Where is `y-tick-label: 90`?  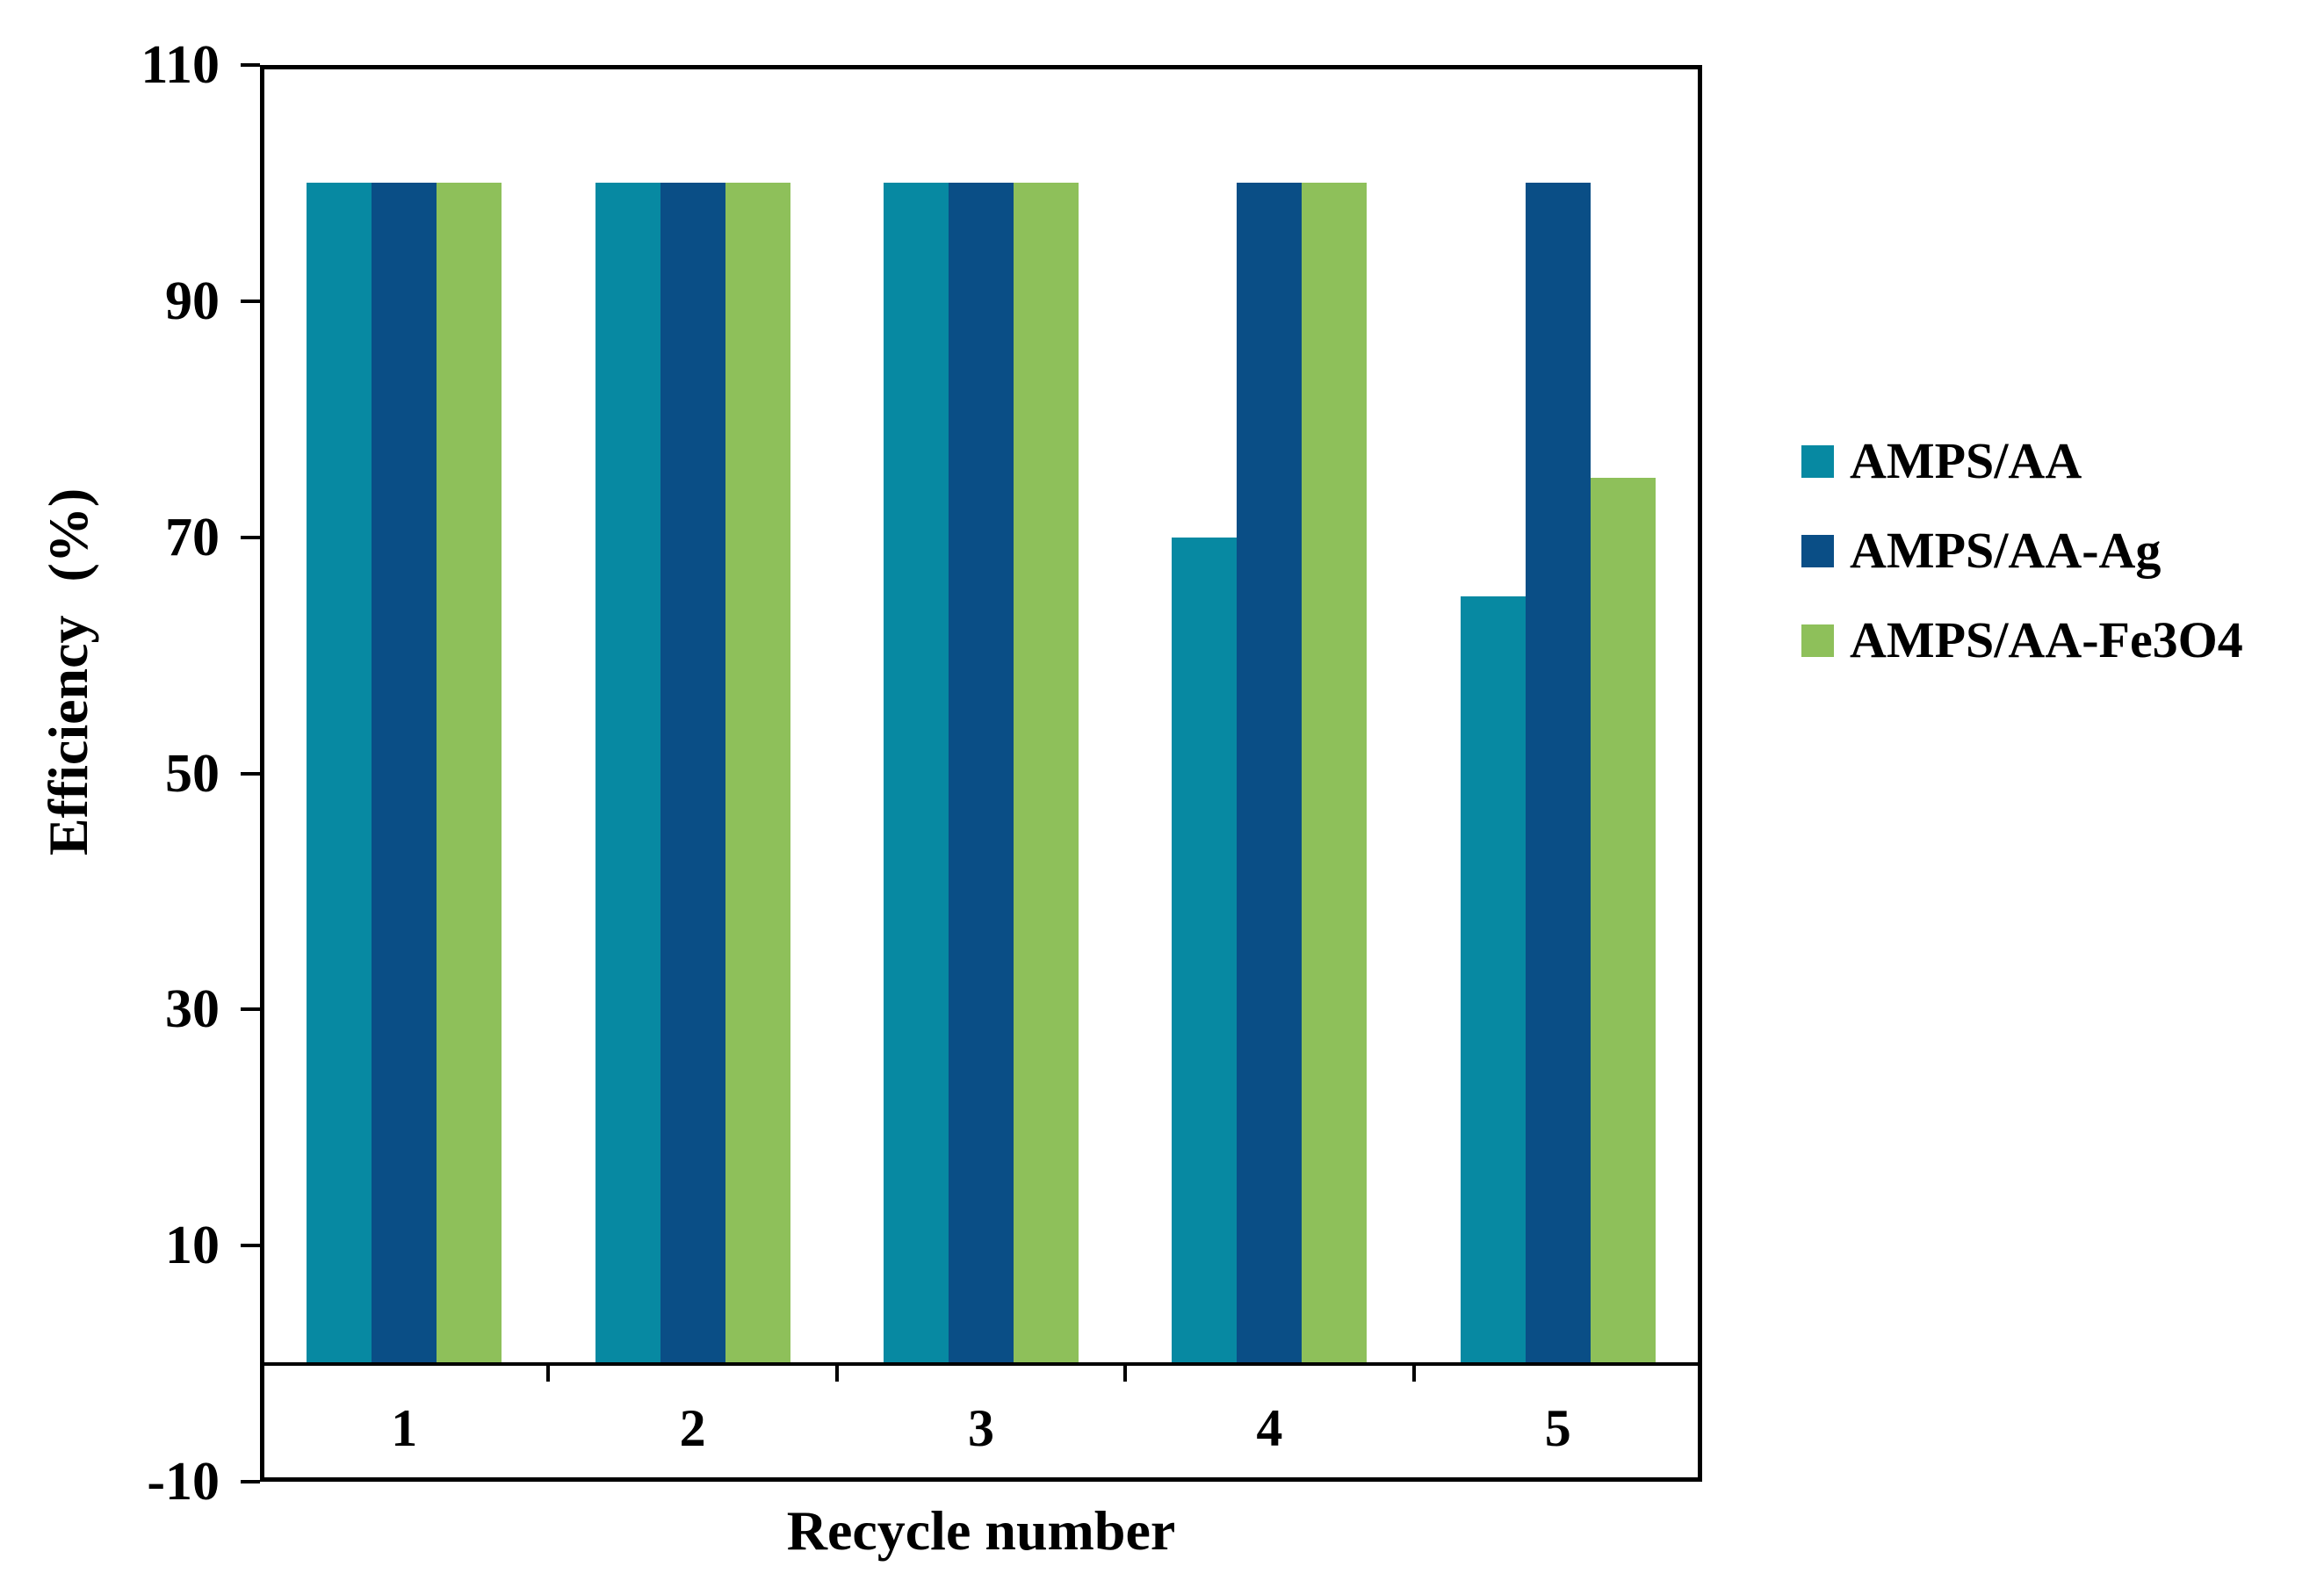 y-tick-label: 90 is located at coordinates (192, 301).